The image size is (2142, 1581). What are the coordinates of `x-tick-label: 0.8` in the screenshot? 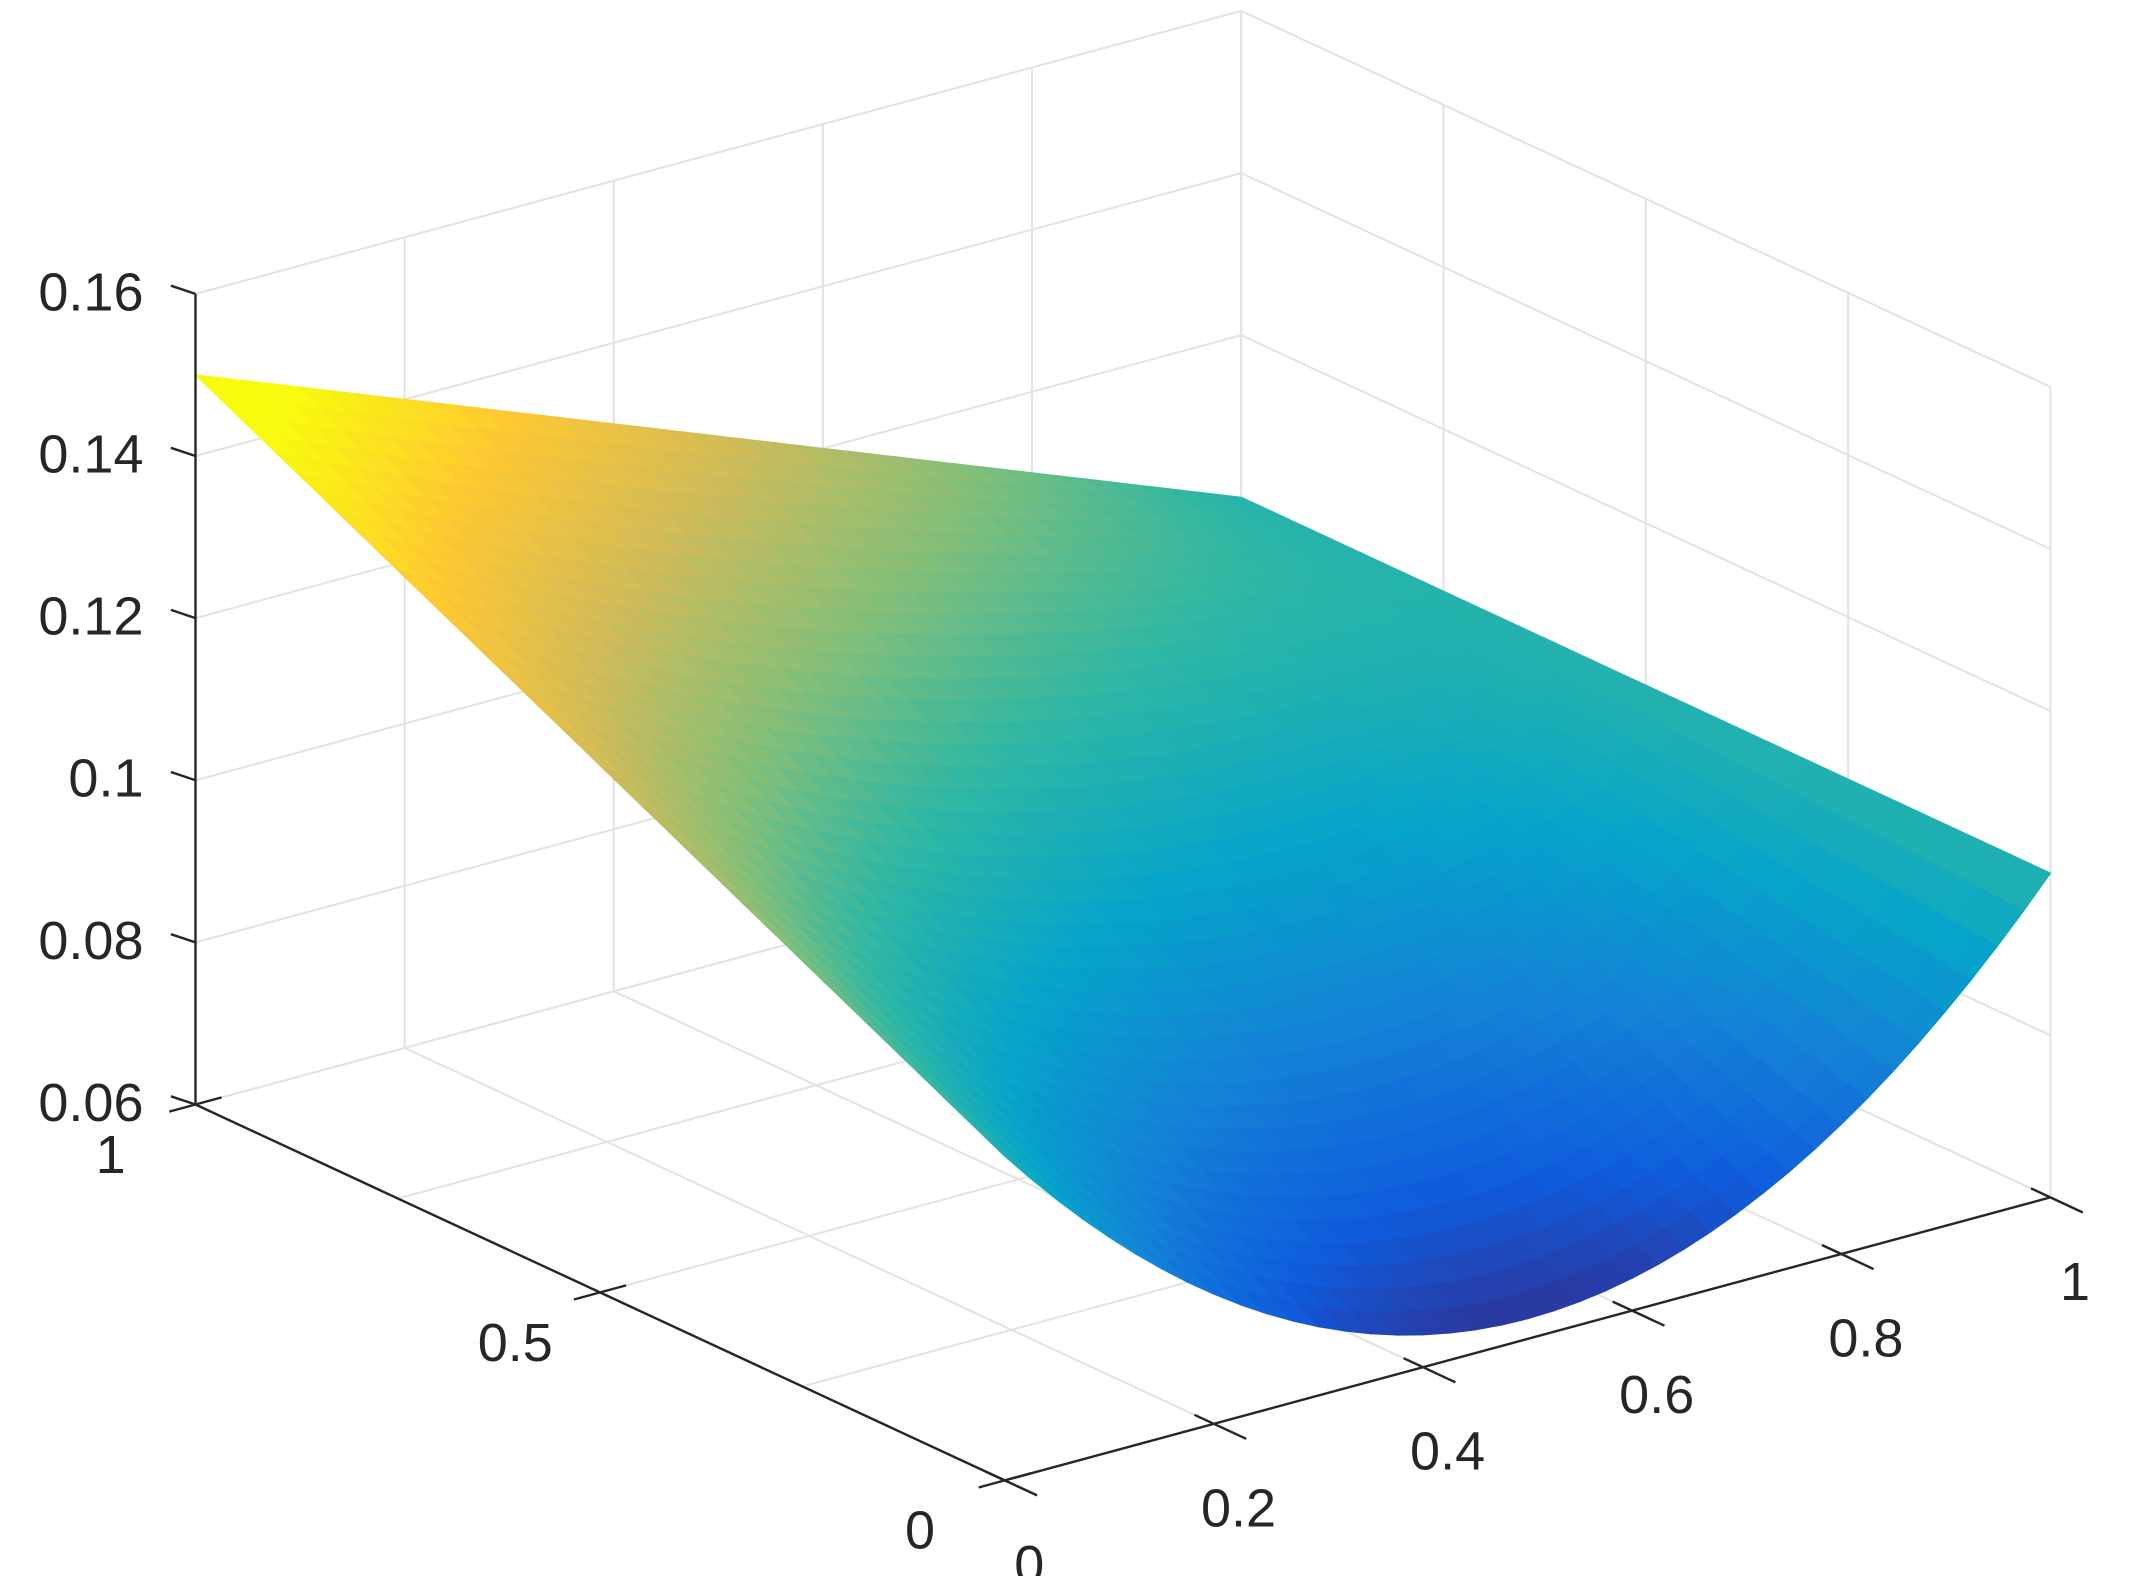 It's located at (1865, 1339).